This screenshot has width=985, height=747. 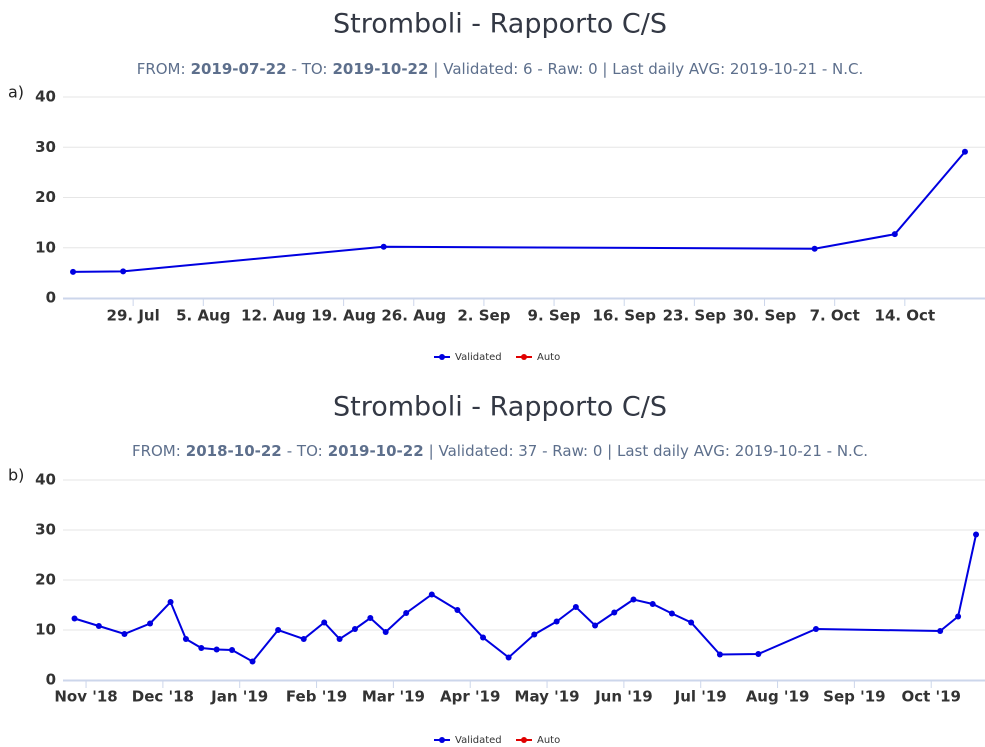 I want to click on legend-label: Auto, so click(x=548, y=357).